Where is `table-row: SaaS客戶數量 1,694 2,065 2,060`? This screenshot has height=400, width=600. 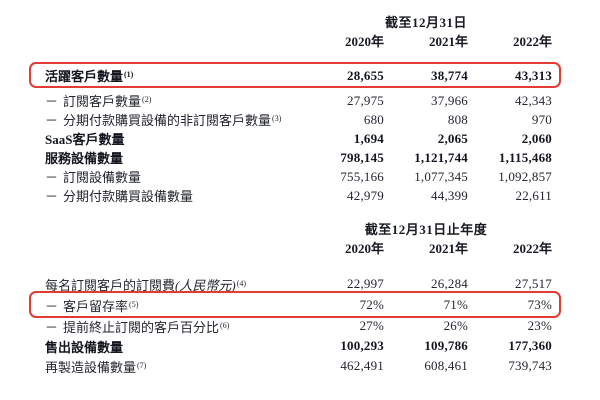 table-row: SaaS客戶數量 1,694 2,065 2,060 is located at coordinates (298, 138).